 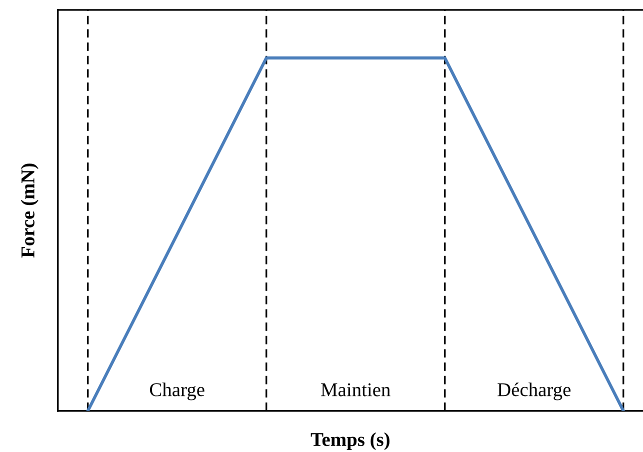 I want to click on annotation: Maintien, so click(x=355, y=389).